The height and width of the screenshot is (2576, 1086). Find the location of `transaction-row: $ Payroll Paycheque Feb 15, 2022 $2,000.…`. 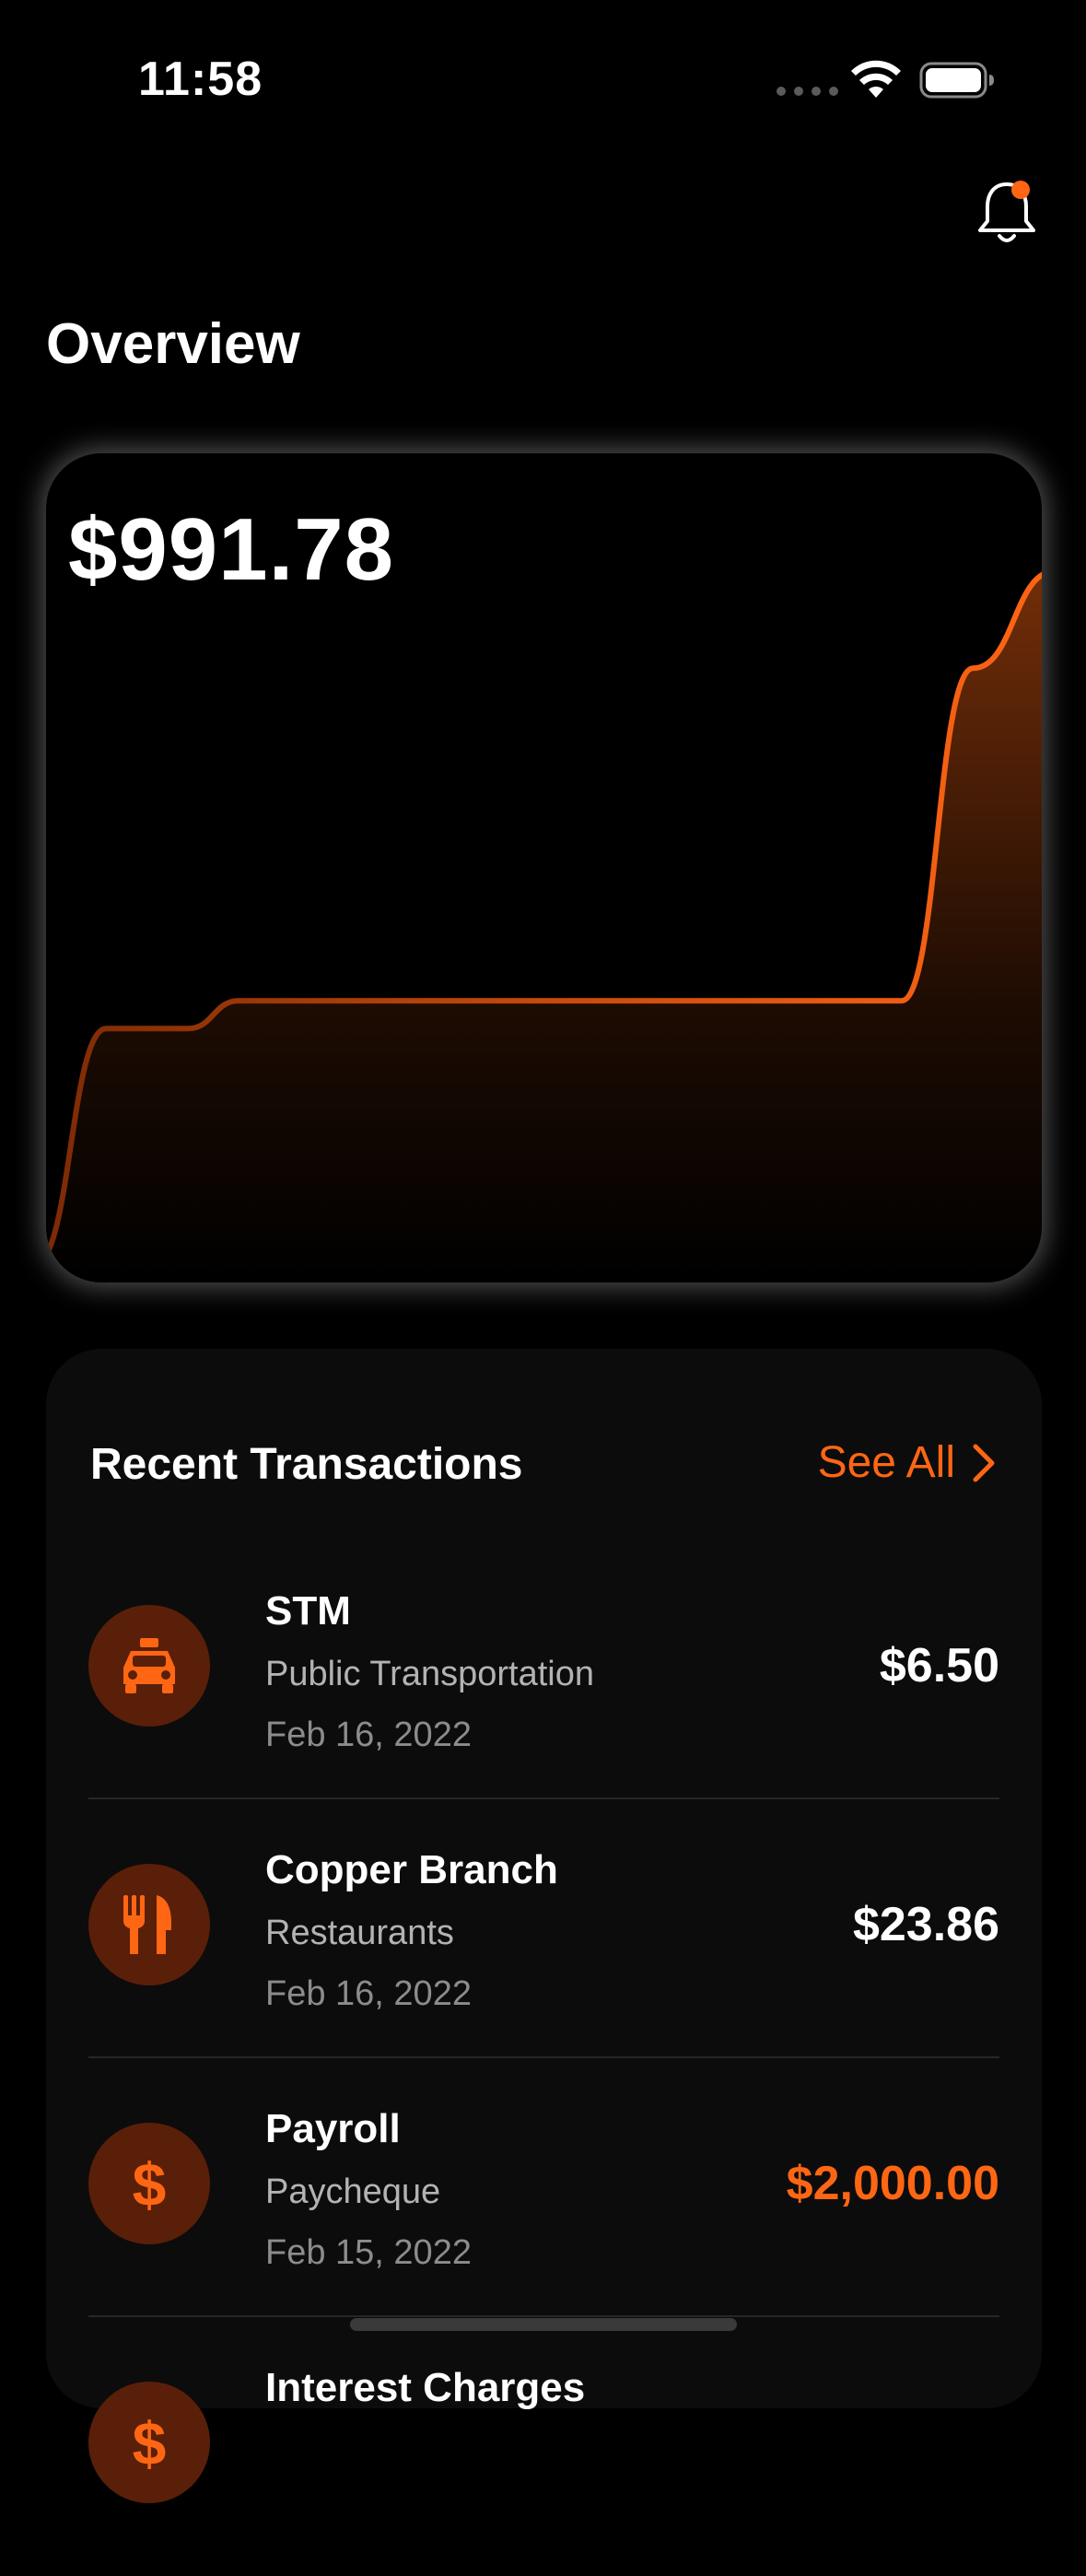

transaction-row: $ Payroll Paycheque Feb 15, 2022 $2,000.… is located at coordinates (544, 2187).